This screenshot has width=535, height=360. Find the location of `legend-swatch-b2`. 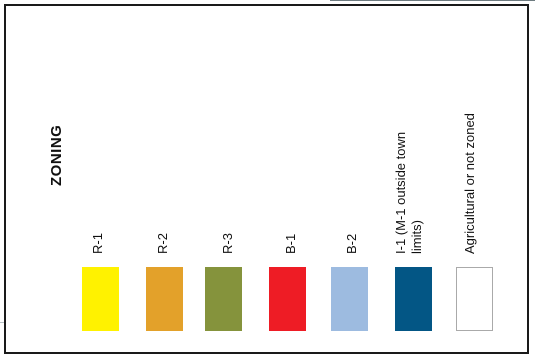

legend-swatch-b2 is located at coordinates (349, 299).